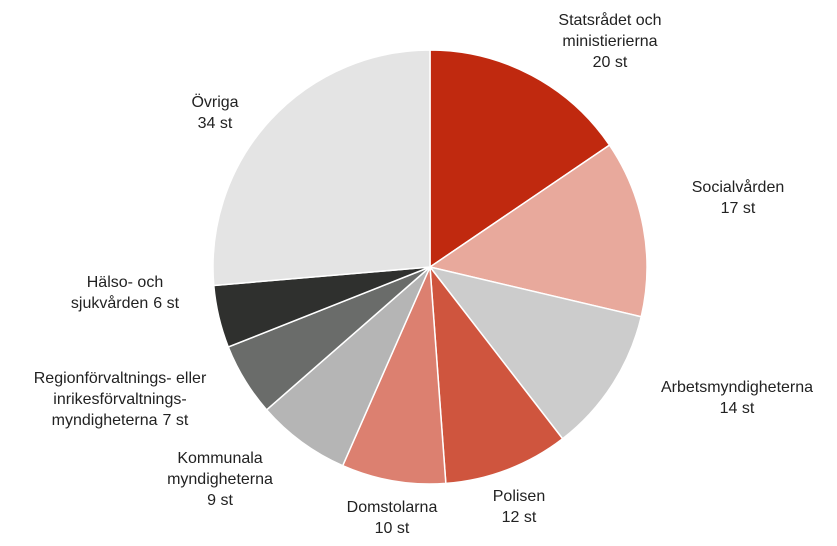 The width and height of the screenshot is (837, 546). I want to click on category-name: Statsrådet och ministierierna, so click(610, 31).